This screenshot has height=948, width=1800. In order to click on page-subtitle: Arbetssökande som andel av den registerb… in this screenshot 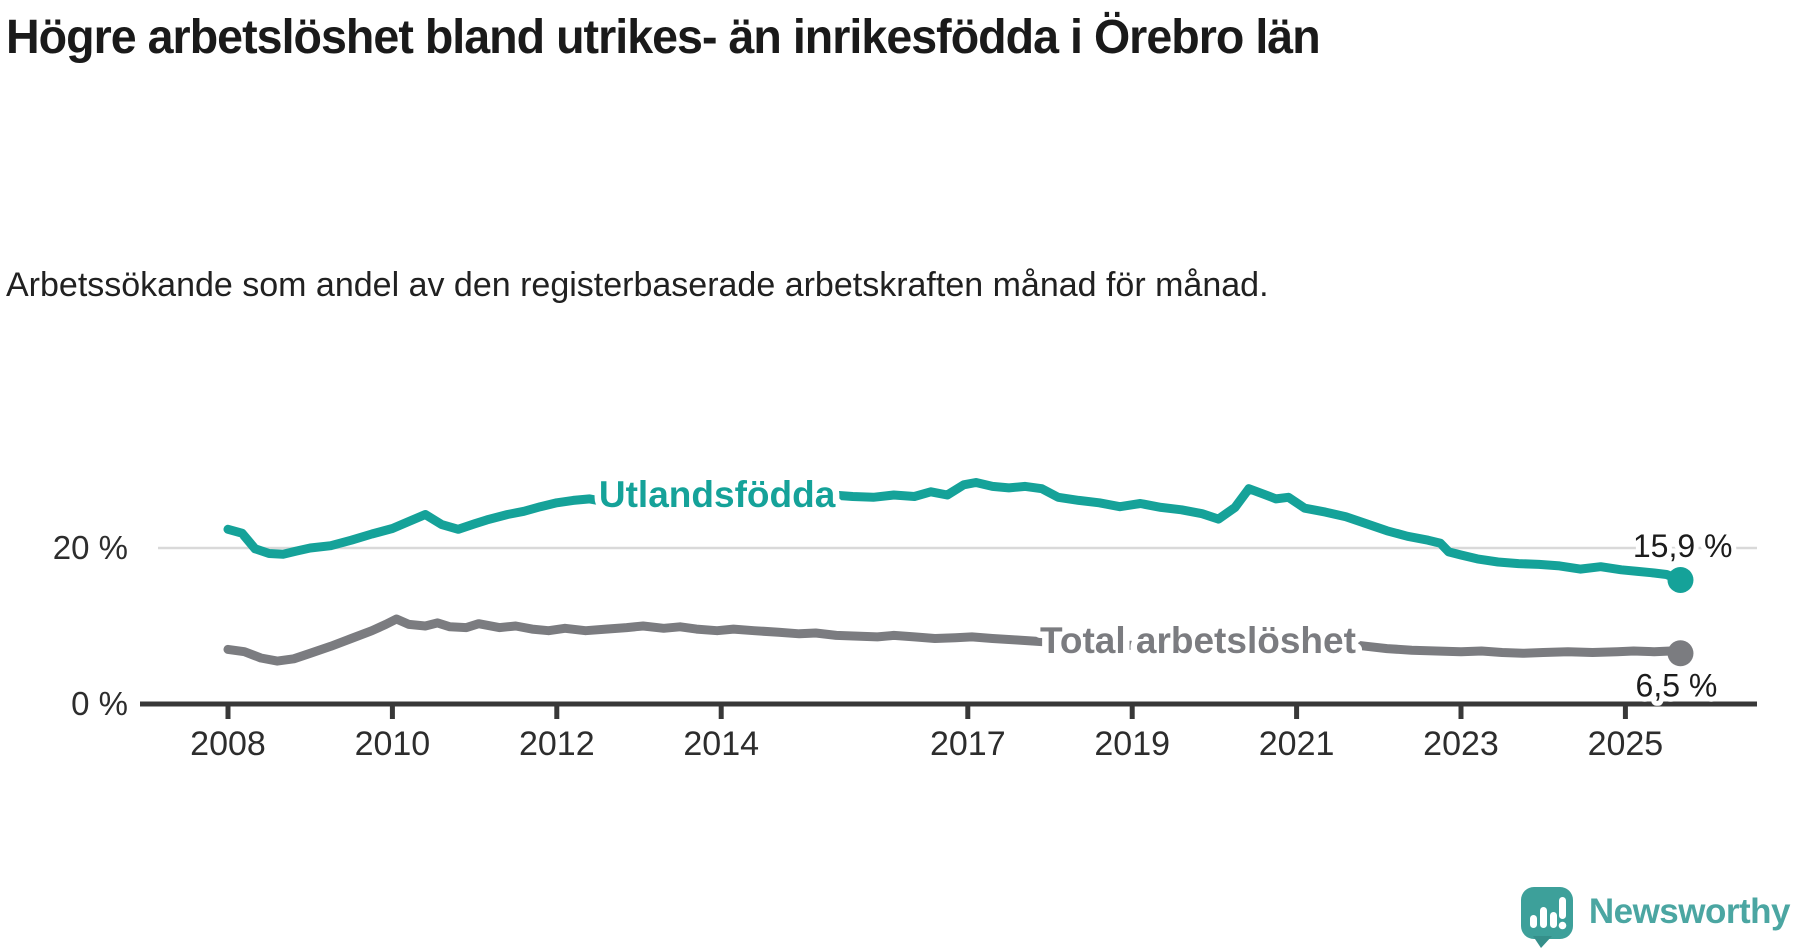, I will do `click(637, 285)`.